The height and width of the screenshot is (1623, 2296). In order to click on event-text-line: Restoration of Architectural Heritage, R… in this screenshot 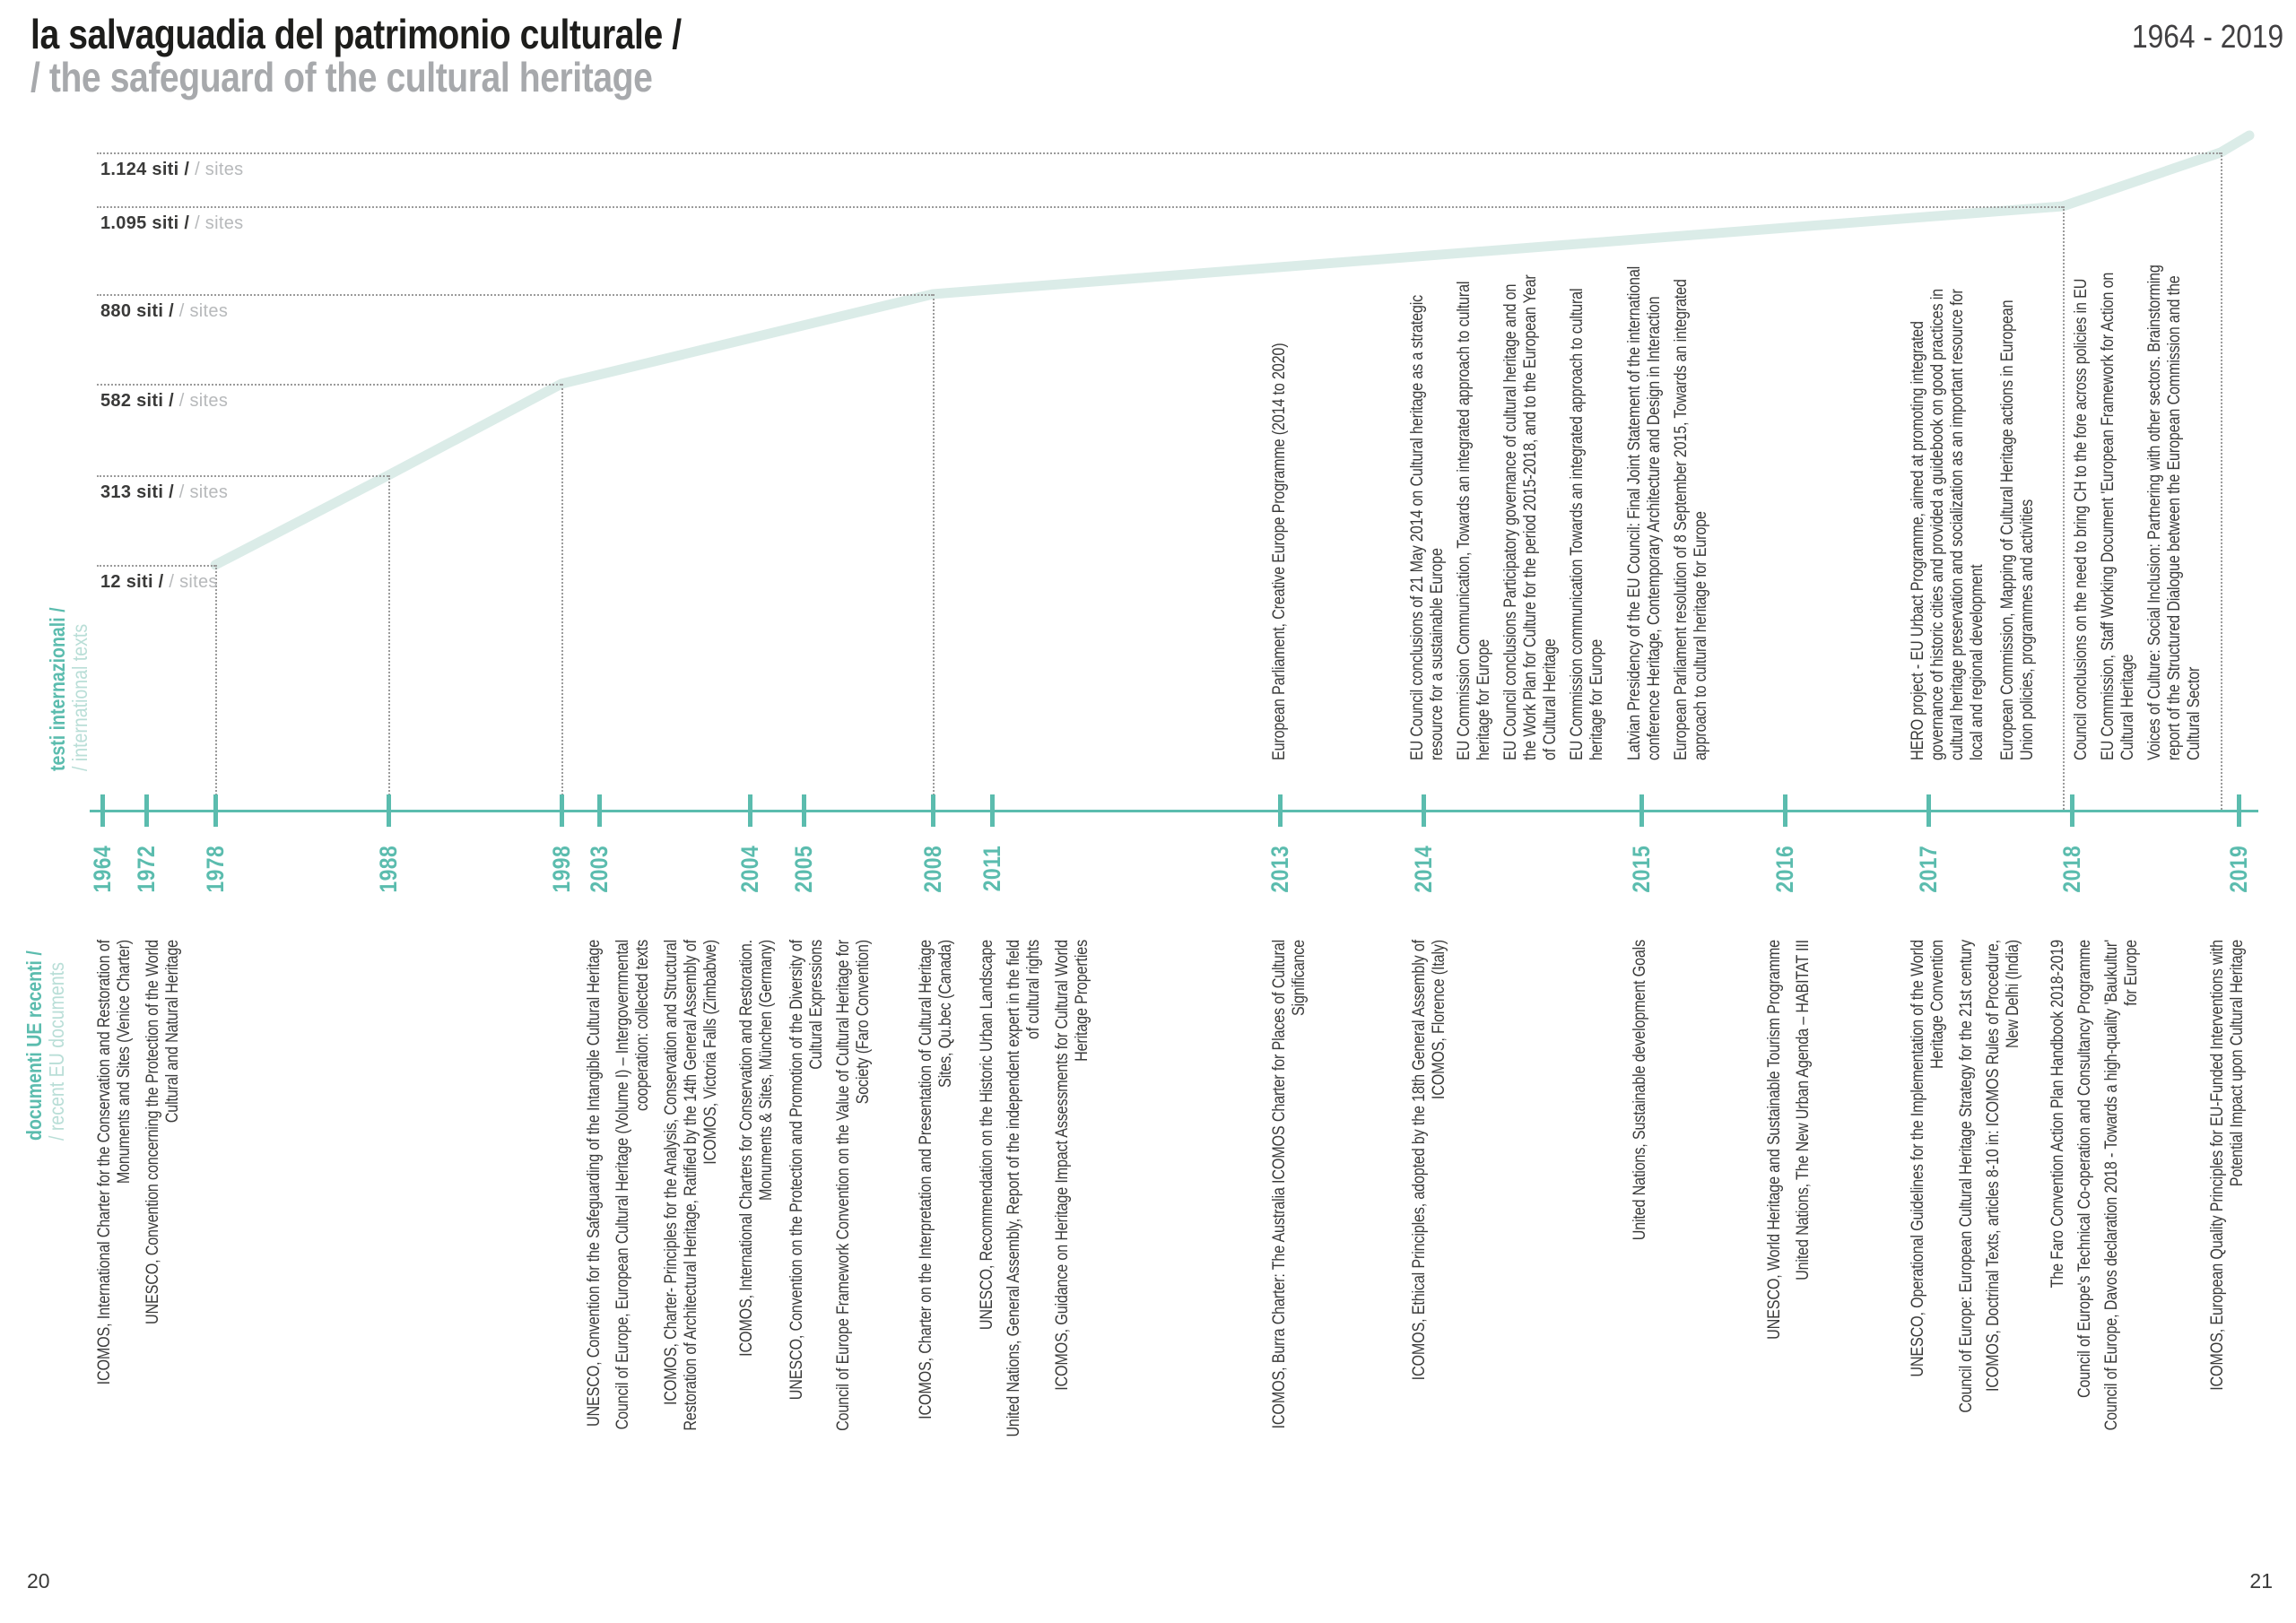, I will do `click(691, 1185)`.